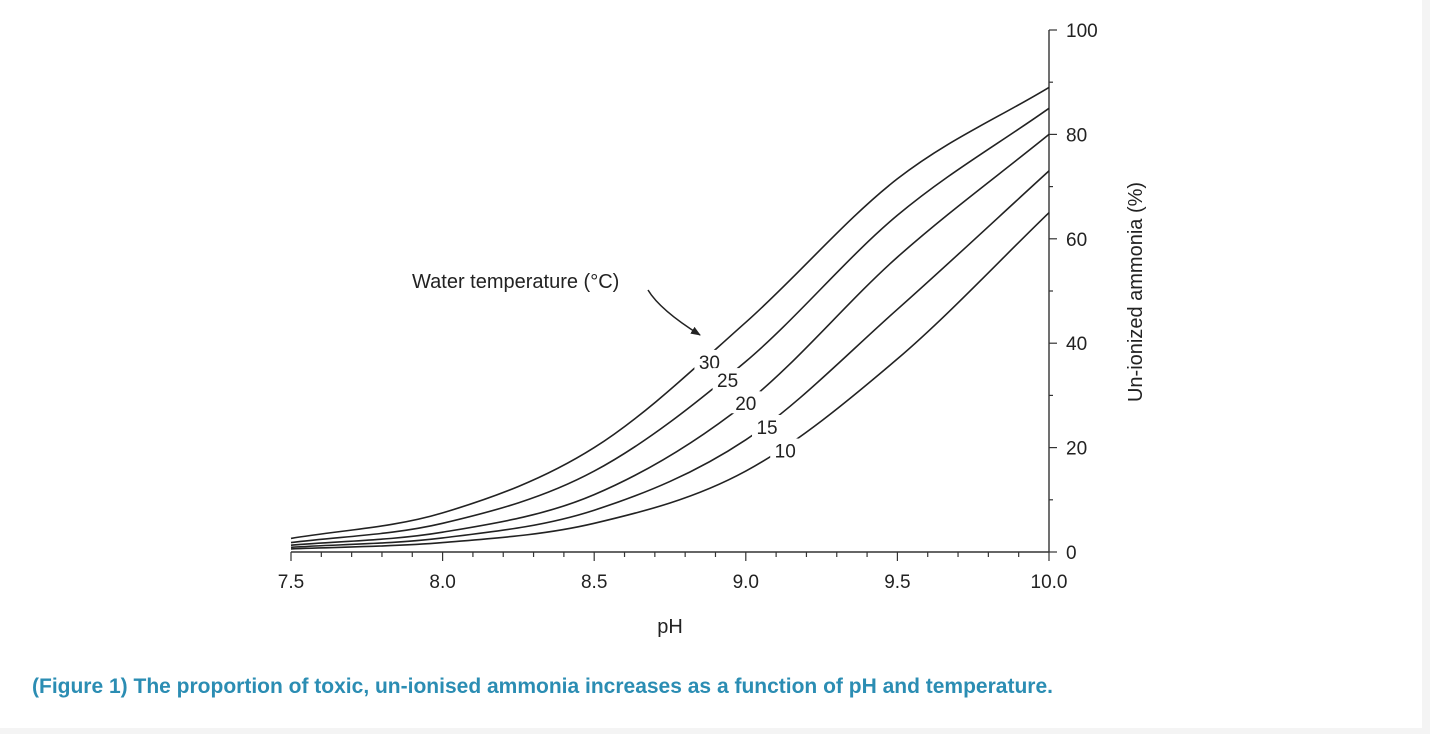 Image resolution: width=1430 pixels, height=734 pixels. I want to click on series-label-20: 20, so click(745, 404).